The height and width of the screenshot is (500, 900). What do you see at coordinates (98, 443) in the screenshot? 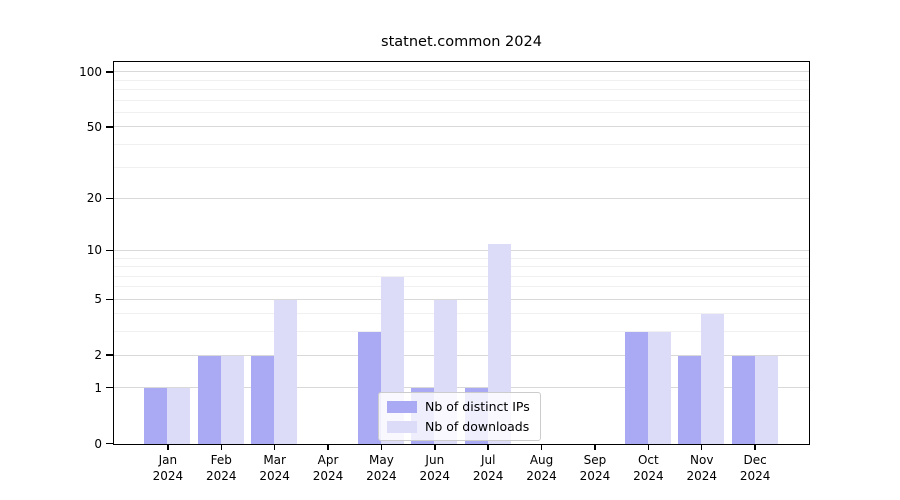
I see `y-tick-label: 0` at bounding box center [98, 443].